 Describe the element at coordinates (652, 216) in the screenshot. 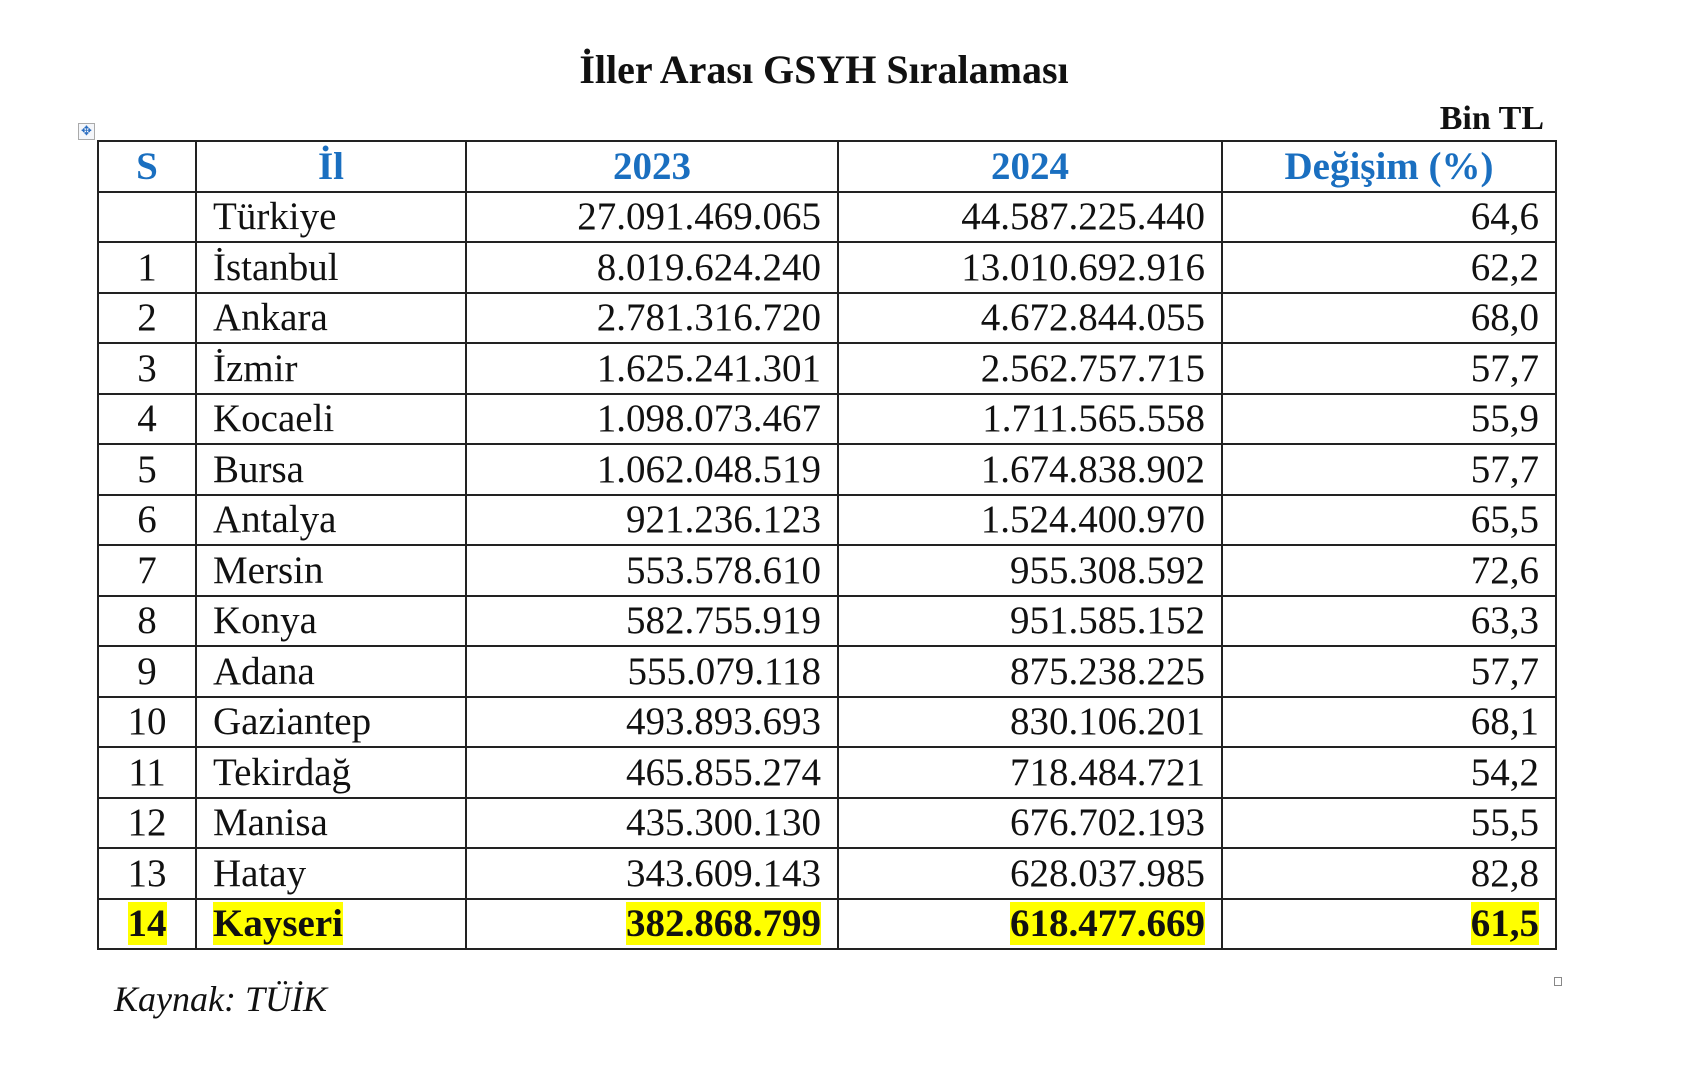

I see `gdp-2023-cell: 27.091.469.065` at that location.